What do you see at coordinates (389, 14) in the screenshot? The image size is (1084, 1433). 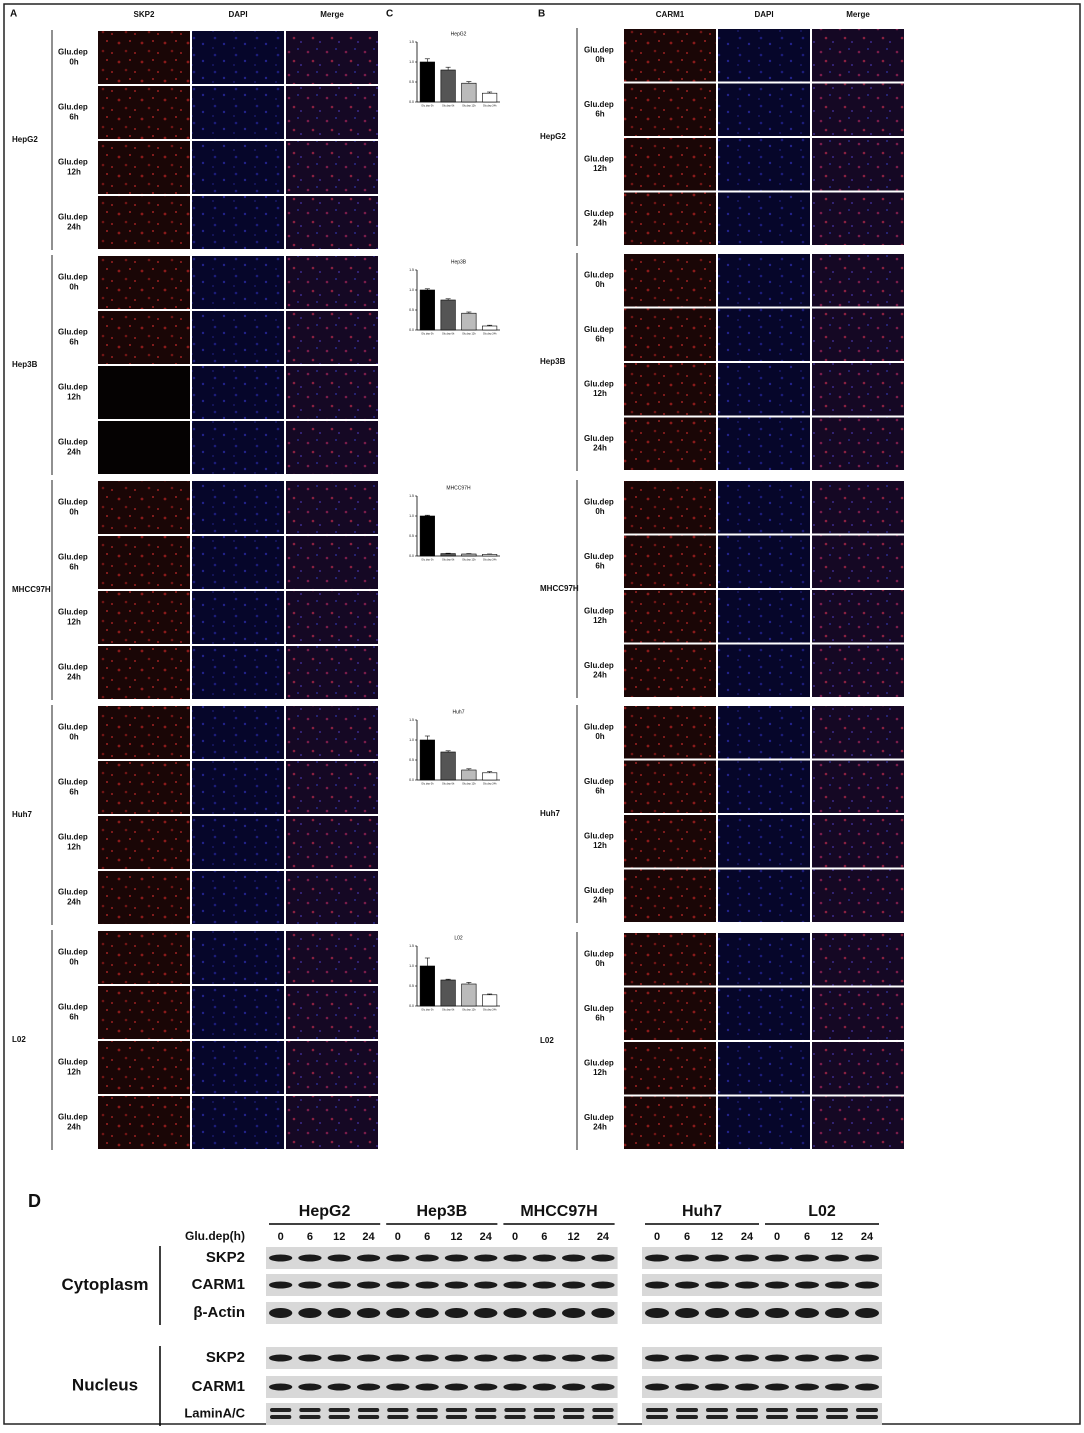 I see `panel-label: C` at bounding box center [389, 14].